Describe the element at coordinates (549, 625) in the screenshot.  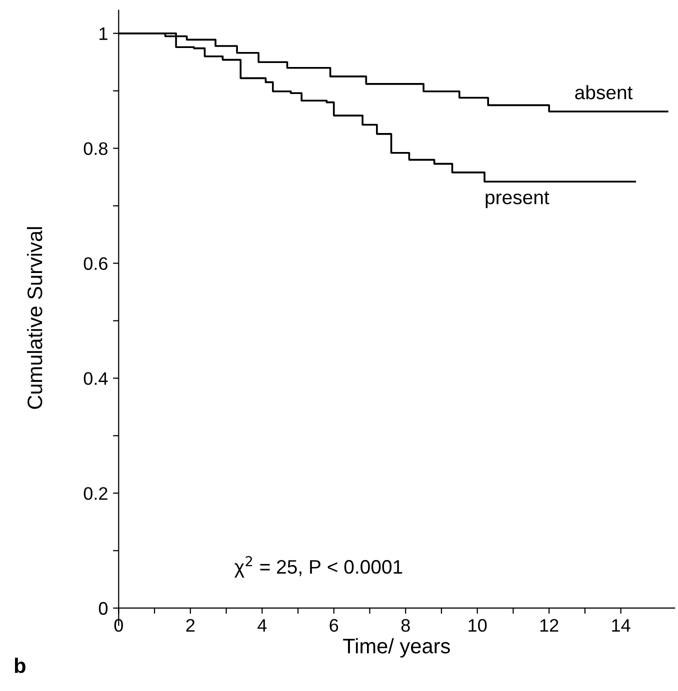
I see `x-tick-label: 12` at that location.